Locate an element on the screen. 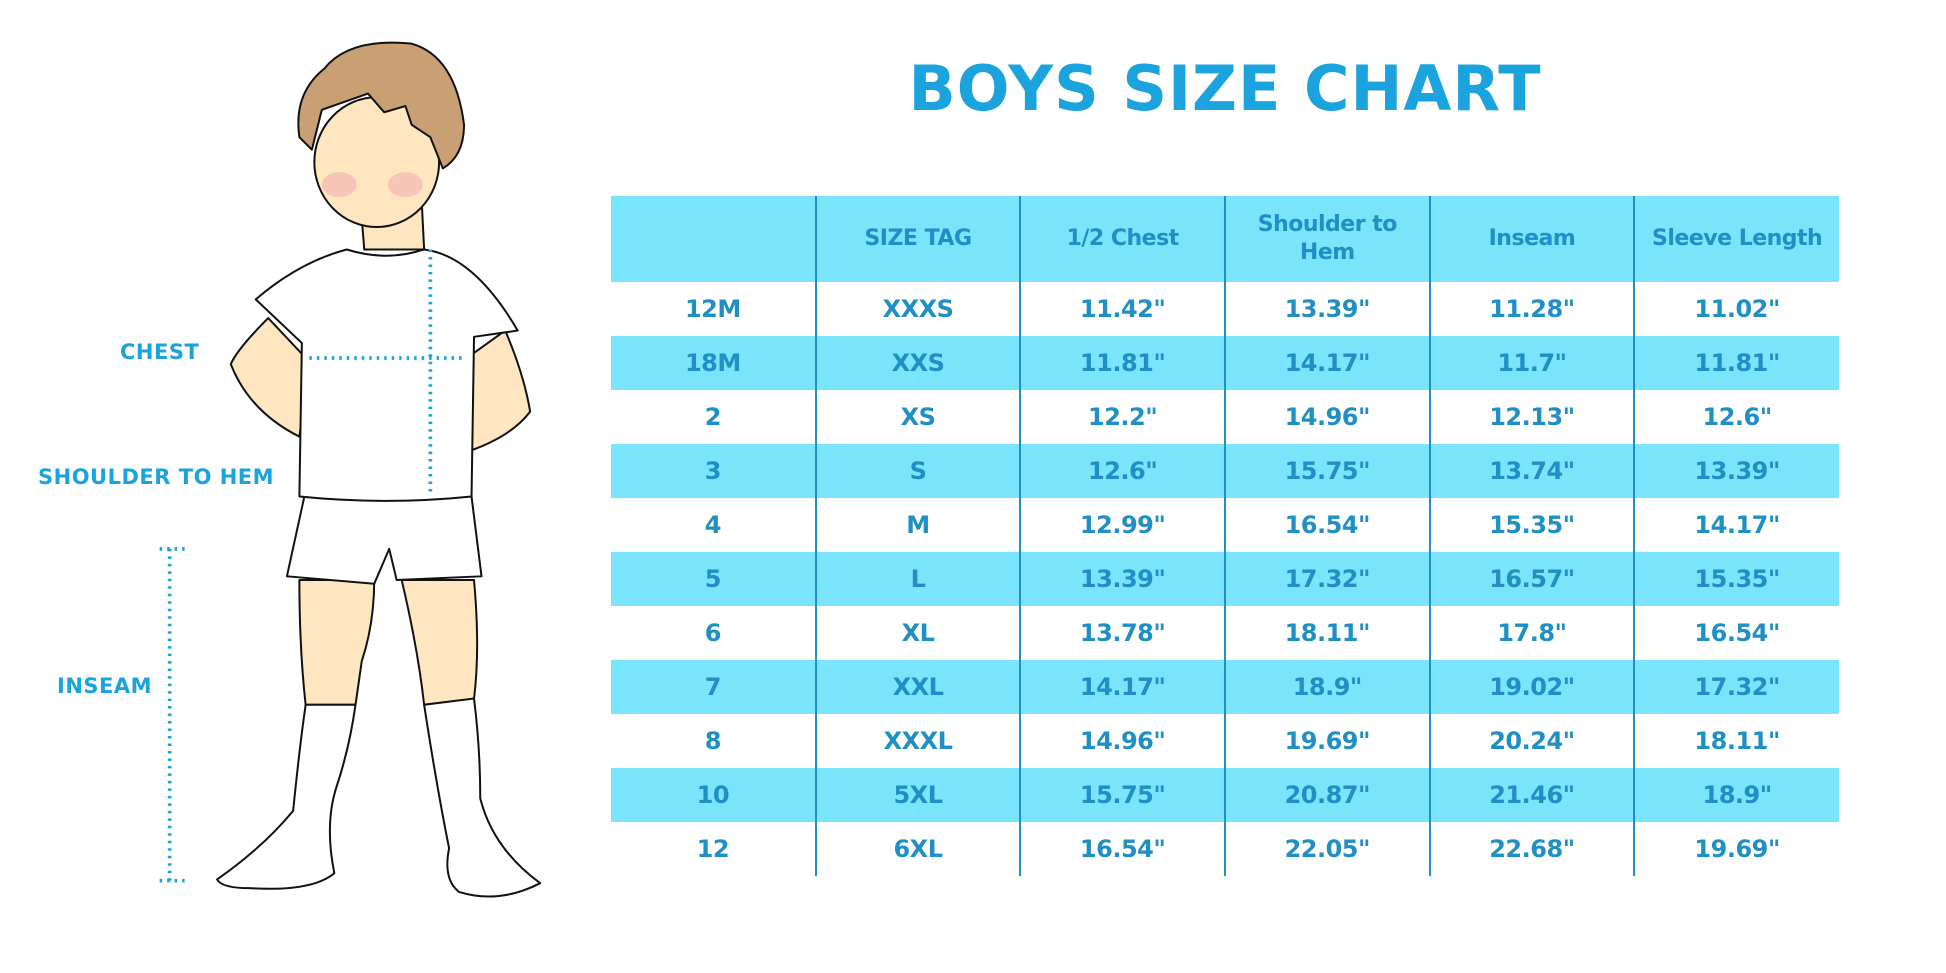  table-row: 2 XS 12.2" 14.96" 12.13" 12.6" is located at coordinates (1225, 417).